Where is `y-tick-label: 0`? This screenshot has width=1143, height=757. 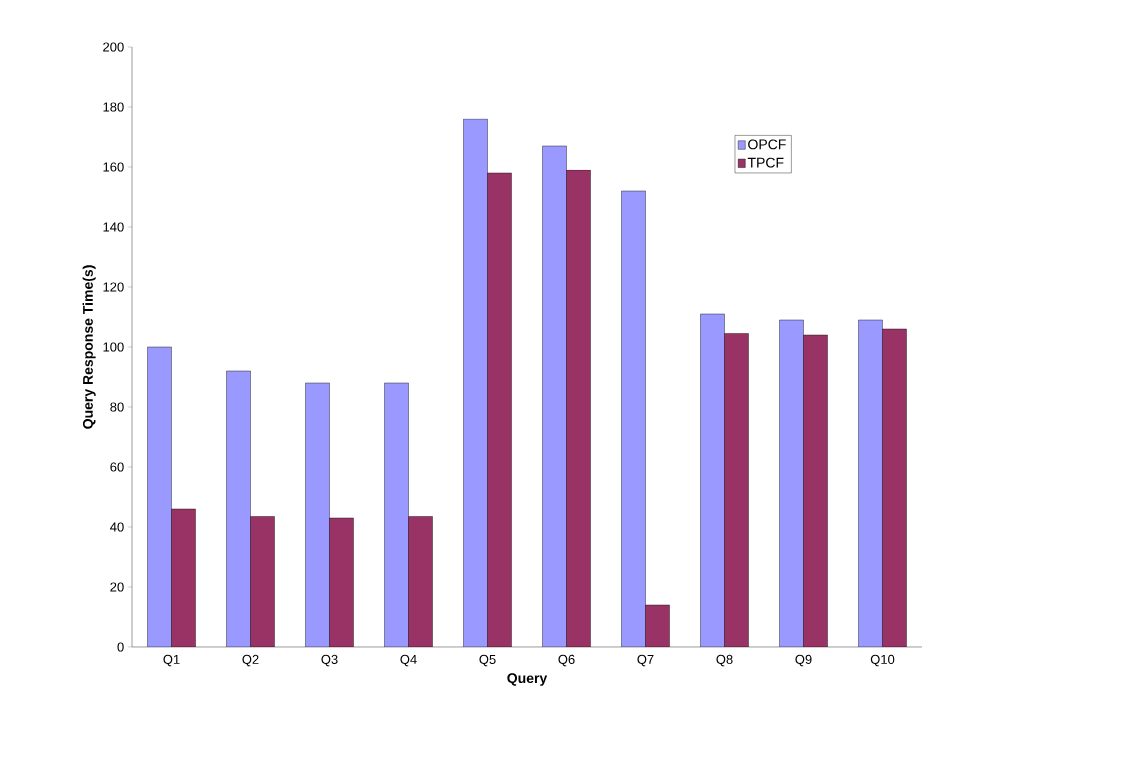 y-tick-label: 0 is located at coordinates (120, 647).